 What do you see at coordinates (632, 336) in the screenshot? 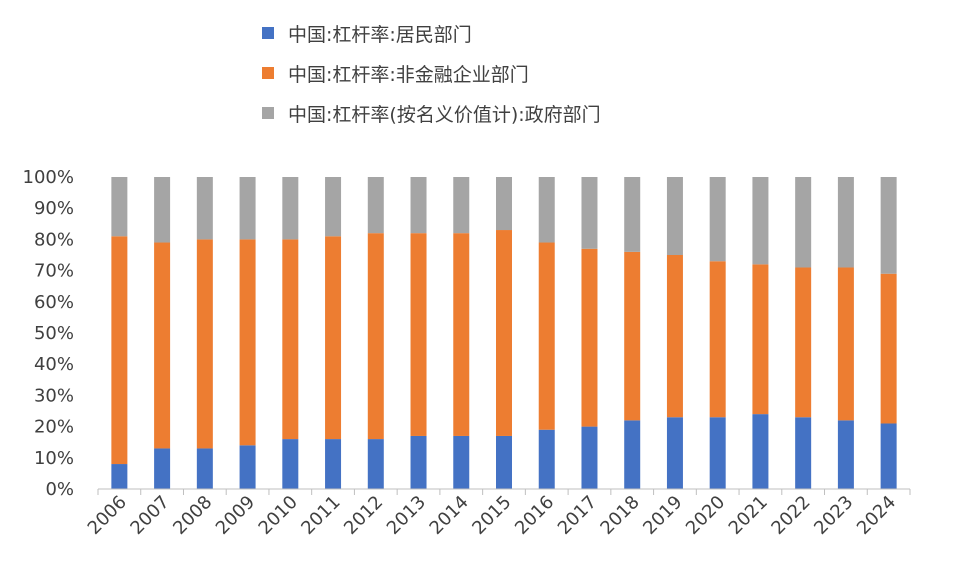
I see `bar-nonfinancial-corporate-2018` at bounding box center [632, 336].